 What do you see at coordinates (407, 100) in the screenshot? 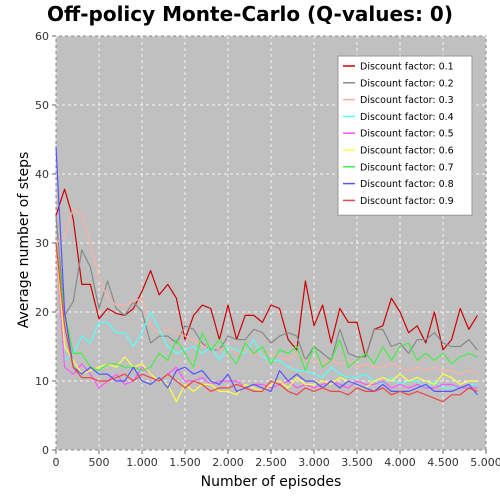
I see `legend-label: Discount factor: 0.3` at bounding box center [407, 100].